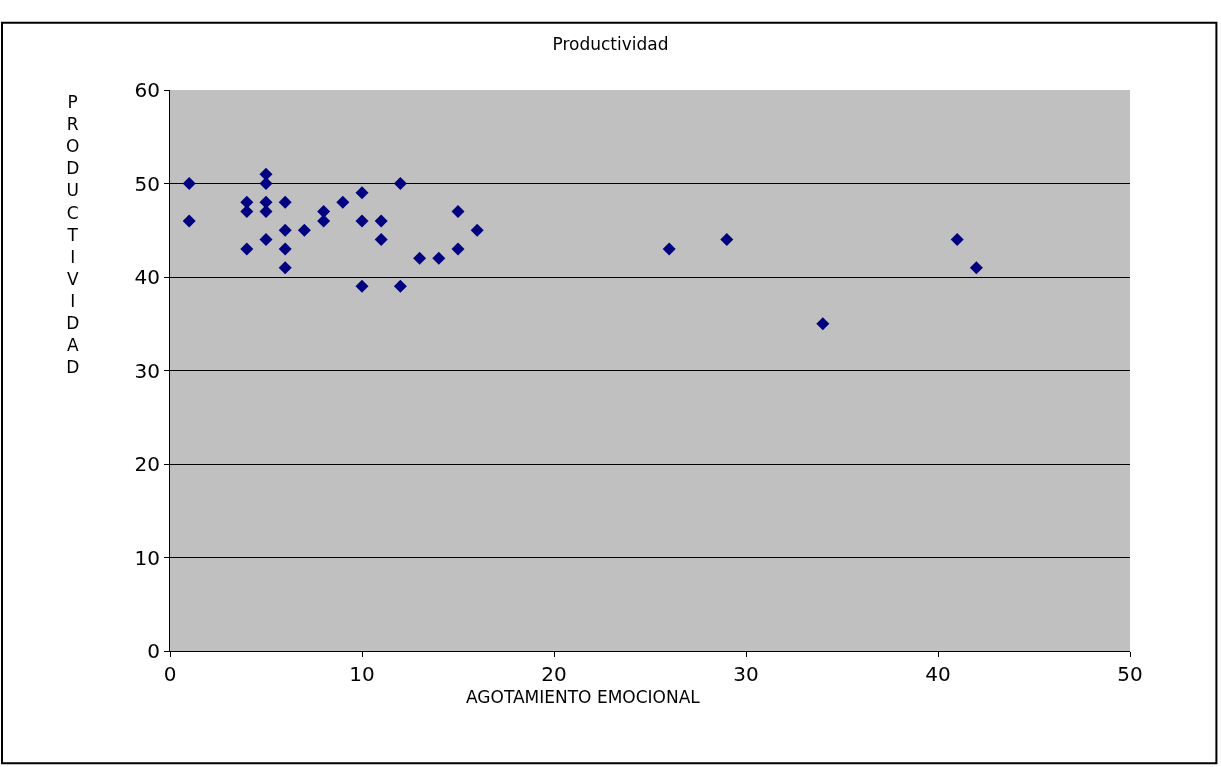 This screenshot has width=1221, height=767. I want to click on text: PRODUCTIVIDAD, so click(73, 235).